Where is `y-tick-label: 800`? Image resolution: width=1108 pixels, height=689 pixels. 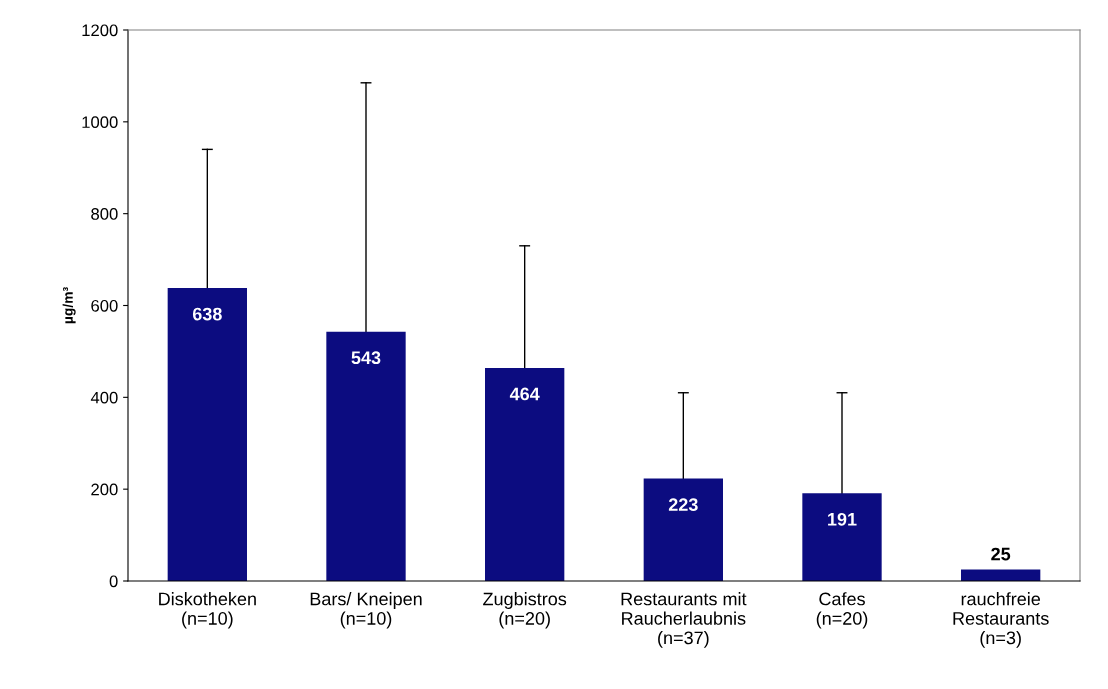 y-tick-label: 800 is located at coordinates (104, 214).